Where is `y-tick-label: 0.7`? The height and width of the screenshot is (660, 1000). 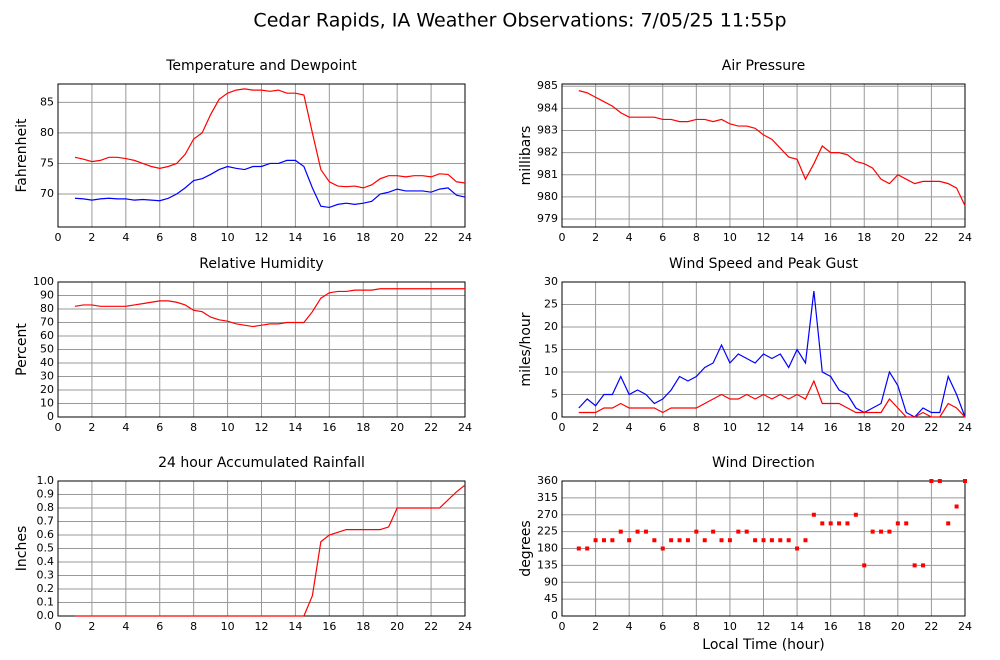
y-tick-label: 0.7 is located at coordinates (46, 521).